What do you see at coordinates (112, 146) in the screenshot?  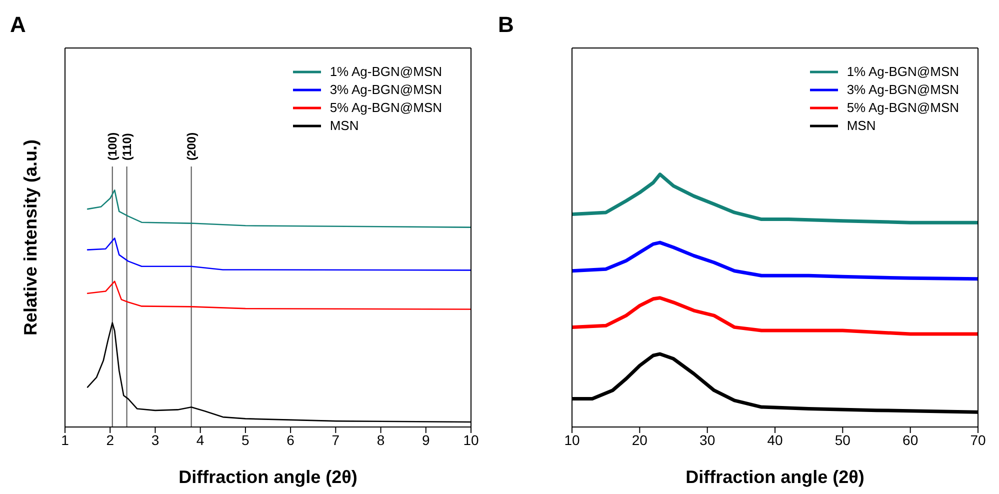 I see `annotation: (100)` at bounding box center [112, 146].